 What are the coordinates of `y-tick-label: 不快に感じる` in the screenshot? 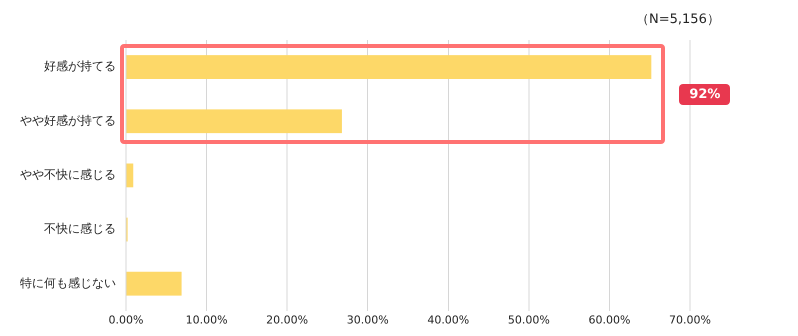 It's located at (80, 229).